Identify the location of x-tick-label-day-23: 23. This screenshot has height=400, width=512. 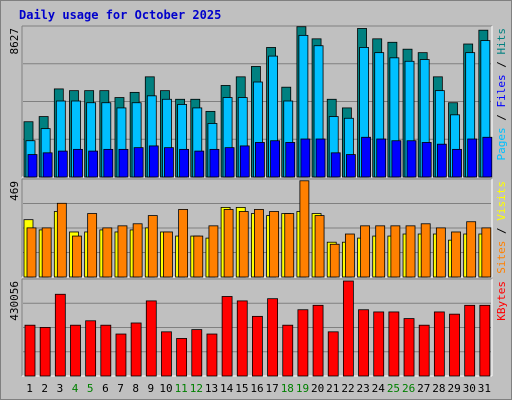
(363, 388).